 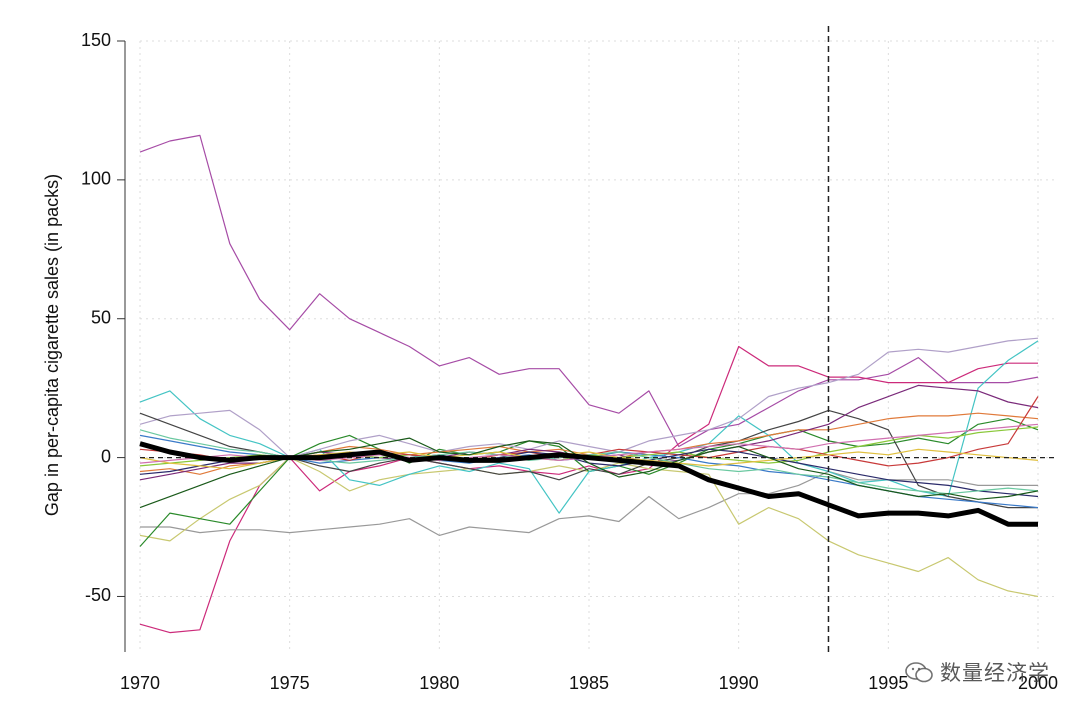 What do you see at coordinates (888, 683) in the screenshot?
I see `x-tick-label: 1995` at bounding box center [888, 683].